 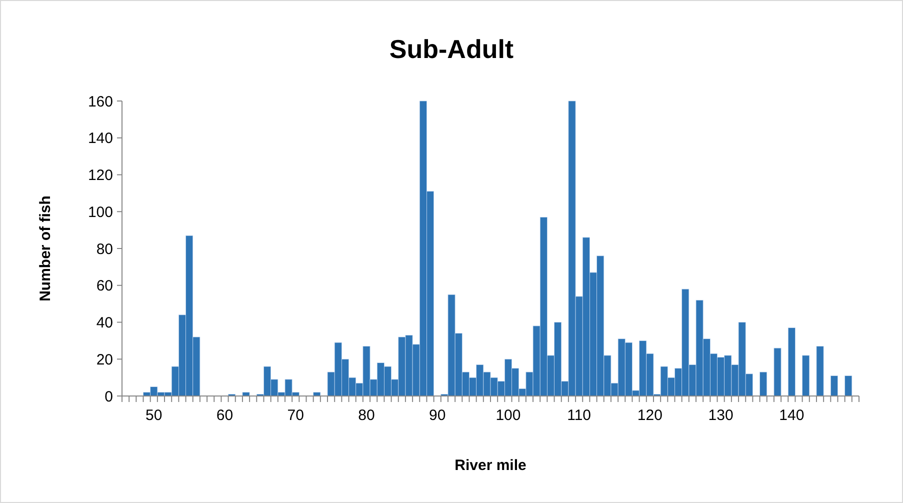 What do you see at coordinates (451, 49) in the screenshot?
I see `chart-title: Sub-Adult` at bounding box center [451, 49].